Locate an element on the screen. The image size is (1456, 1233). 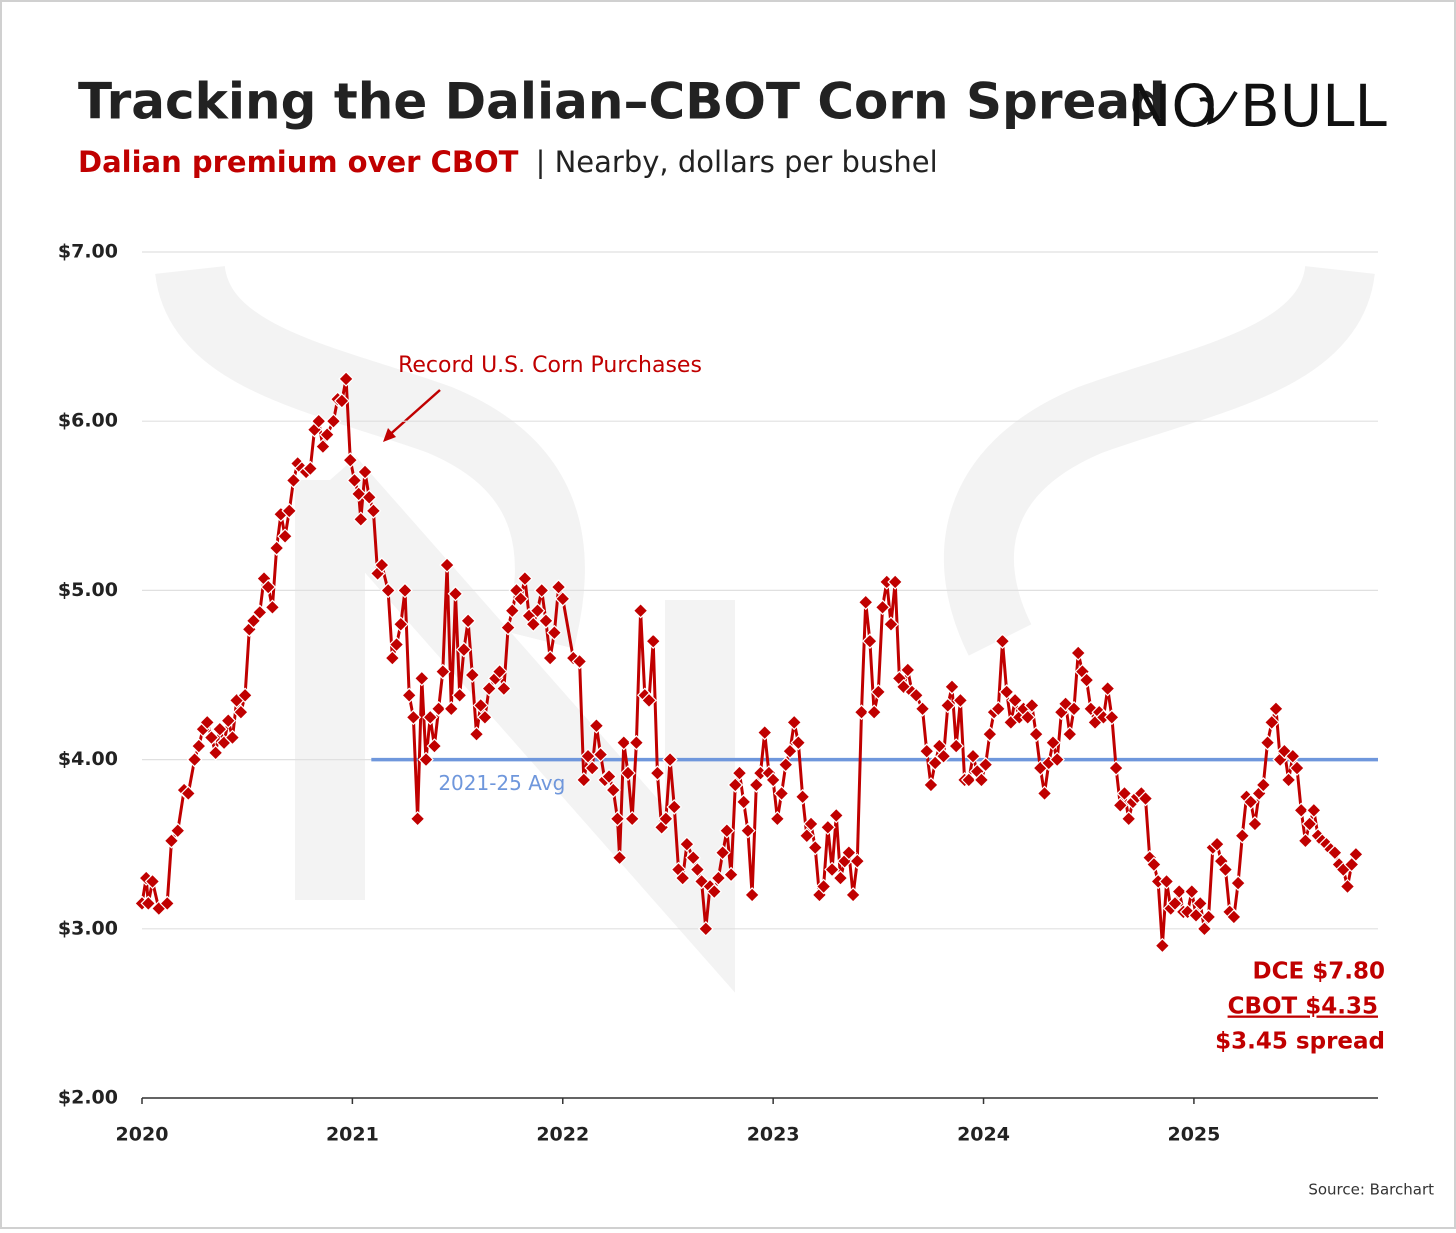
y-tick-label: $2.00 is located at coordinates (88, 1098).